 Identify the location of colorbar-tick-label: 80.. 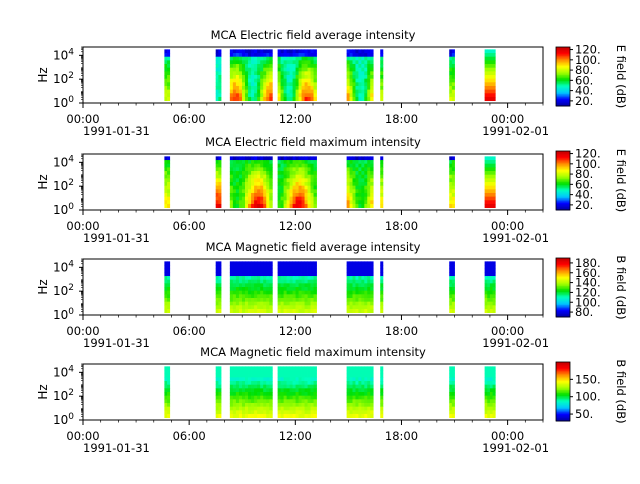
(584, 174).